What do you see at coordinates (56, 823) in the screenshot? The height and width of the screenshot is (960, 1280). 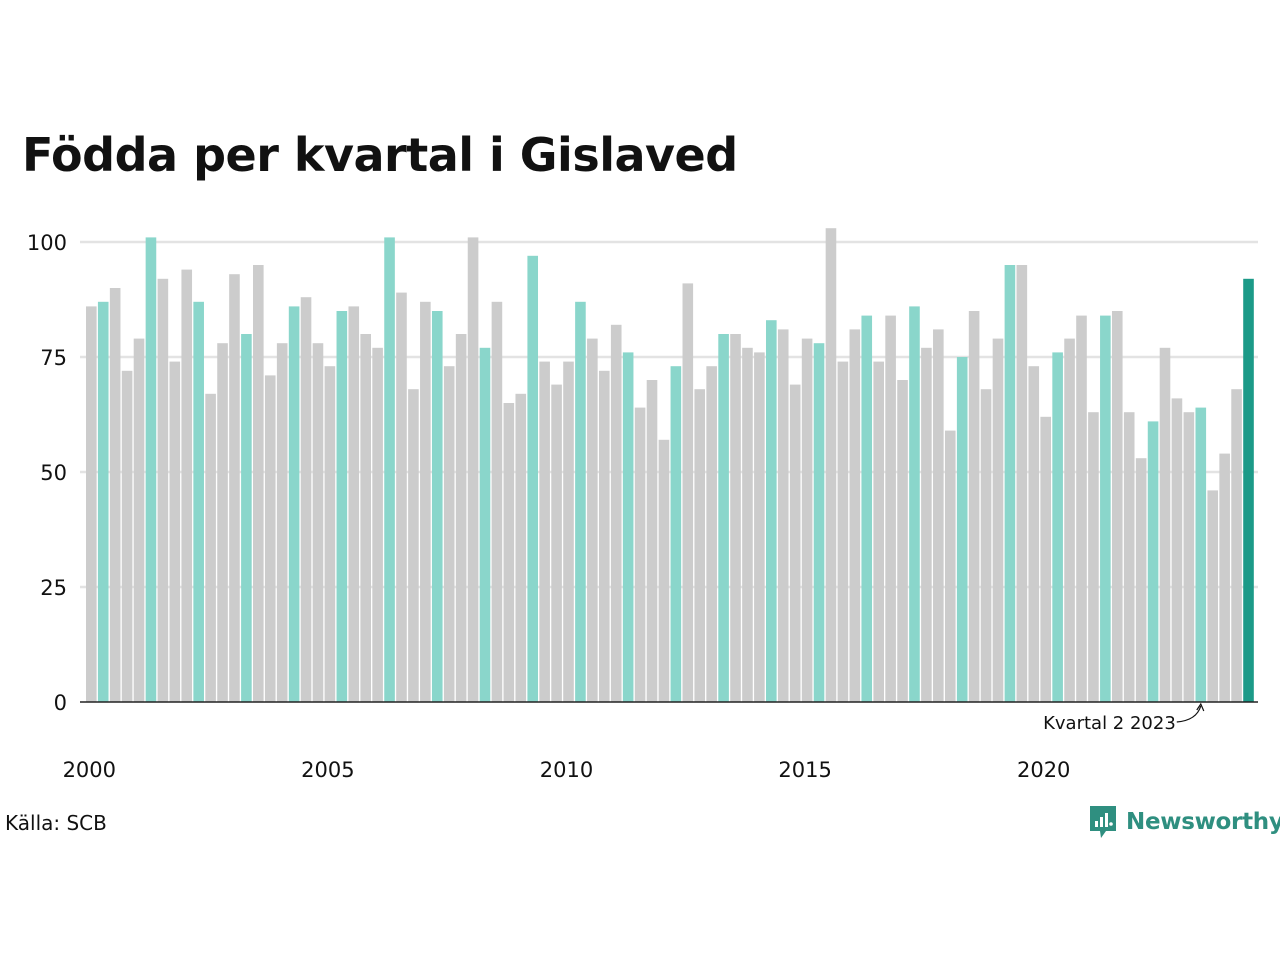 I see `source-note: Källa: SCB` at bounding box center [56, 823].